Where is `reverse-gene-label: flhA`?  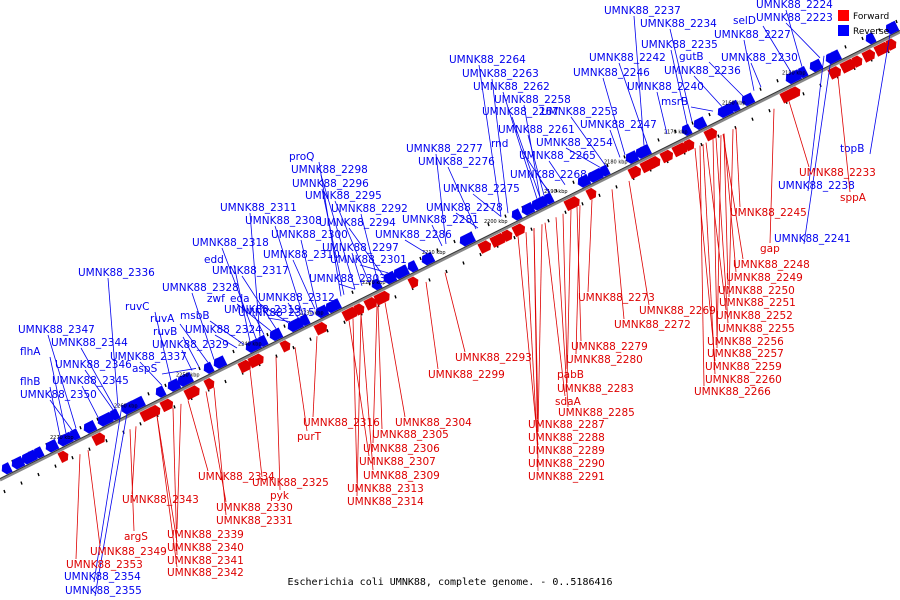
reverse-gene-label: flhA is located at coordinates (30, 352).